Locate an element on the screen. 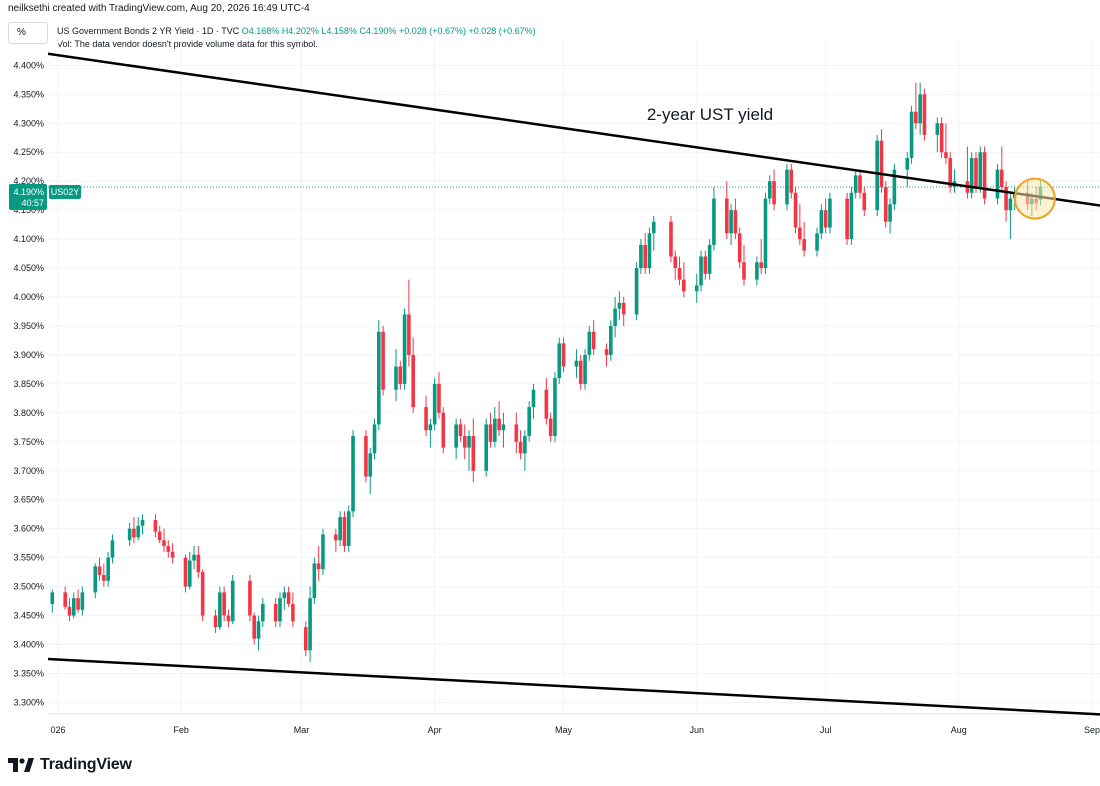 This screenshot has height=786, width=1100. y-tick-label: 4.250% is located at coordinates (28, 152).